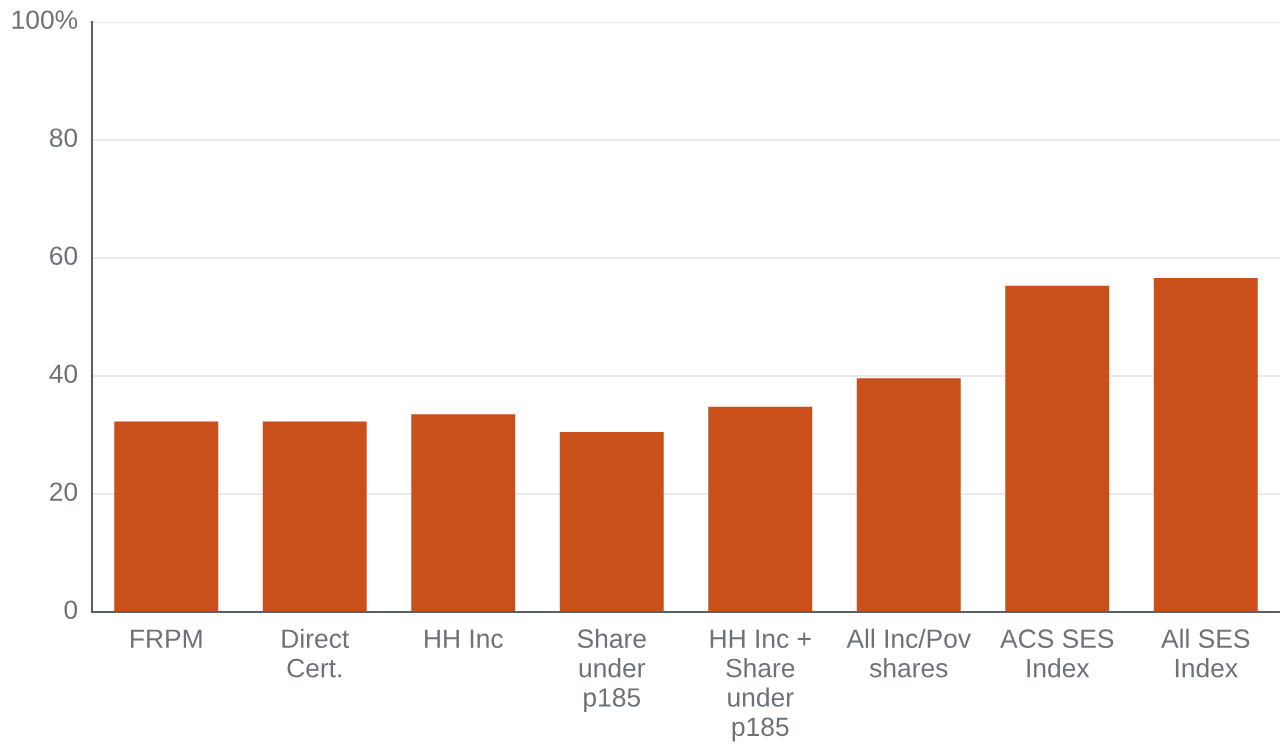  Describe the element at coordinates (611, 670) in the screenshot. I see `x-tick-label: Share under p185` at that location.